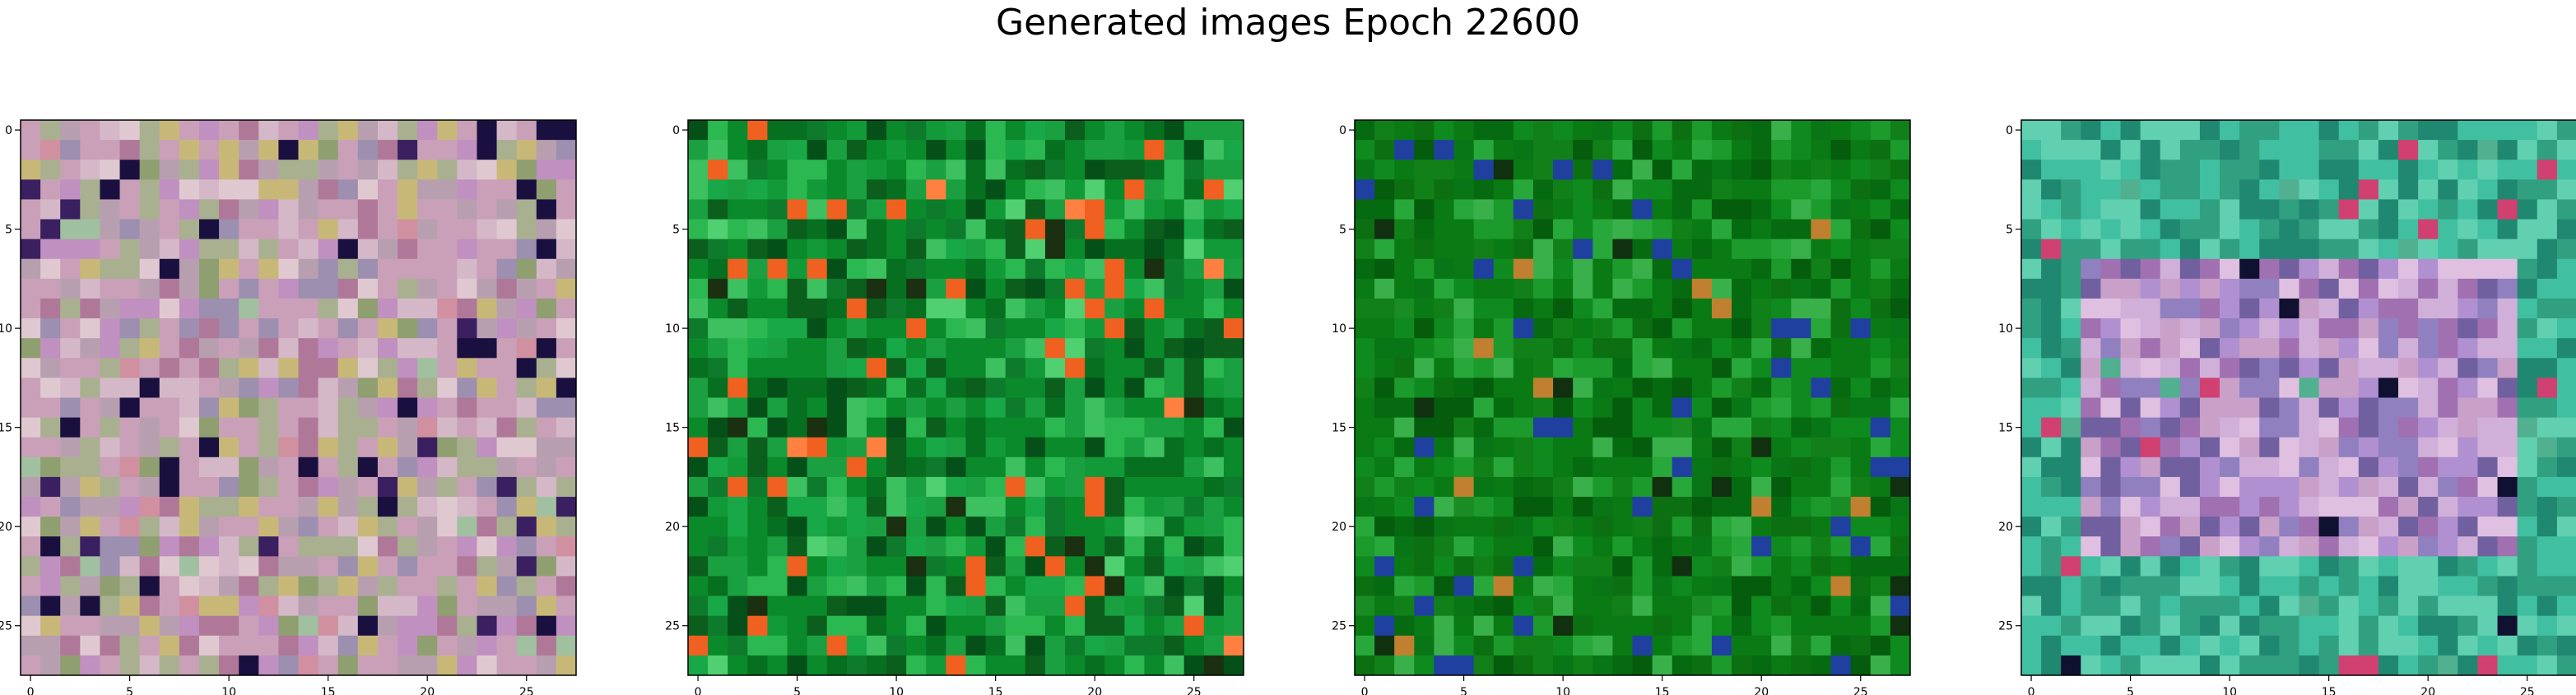 Image resolution: width=2576 pixels, height=695 pixels. Describe the element at coordinates (672, 626) in the screenshot. I see `y-tick-label: 25` at that location.